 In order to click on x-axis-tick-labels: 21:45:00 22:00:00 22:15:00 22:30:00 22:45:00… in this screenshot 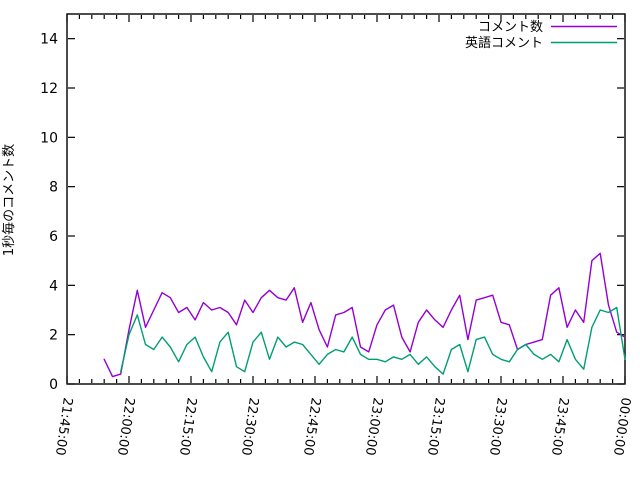, I will do `click(342, 426)`.